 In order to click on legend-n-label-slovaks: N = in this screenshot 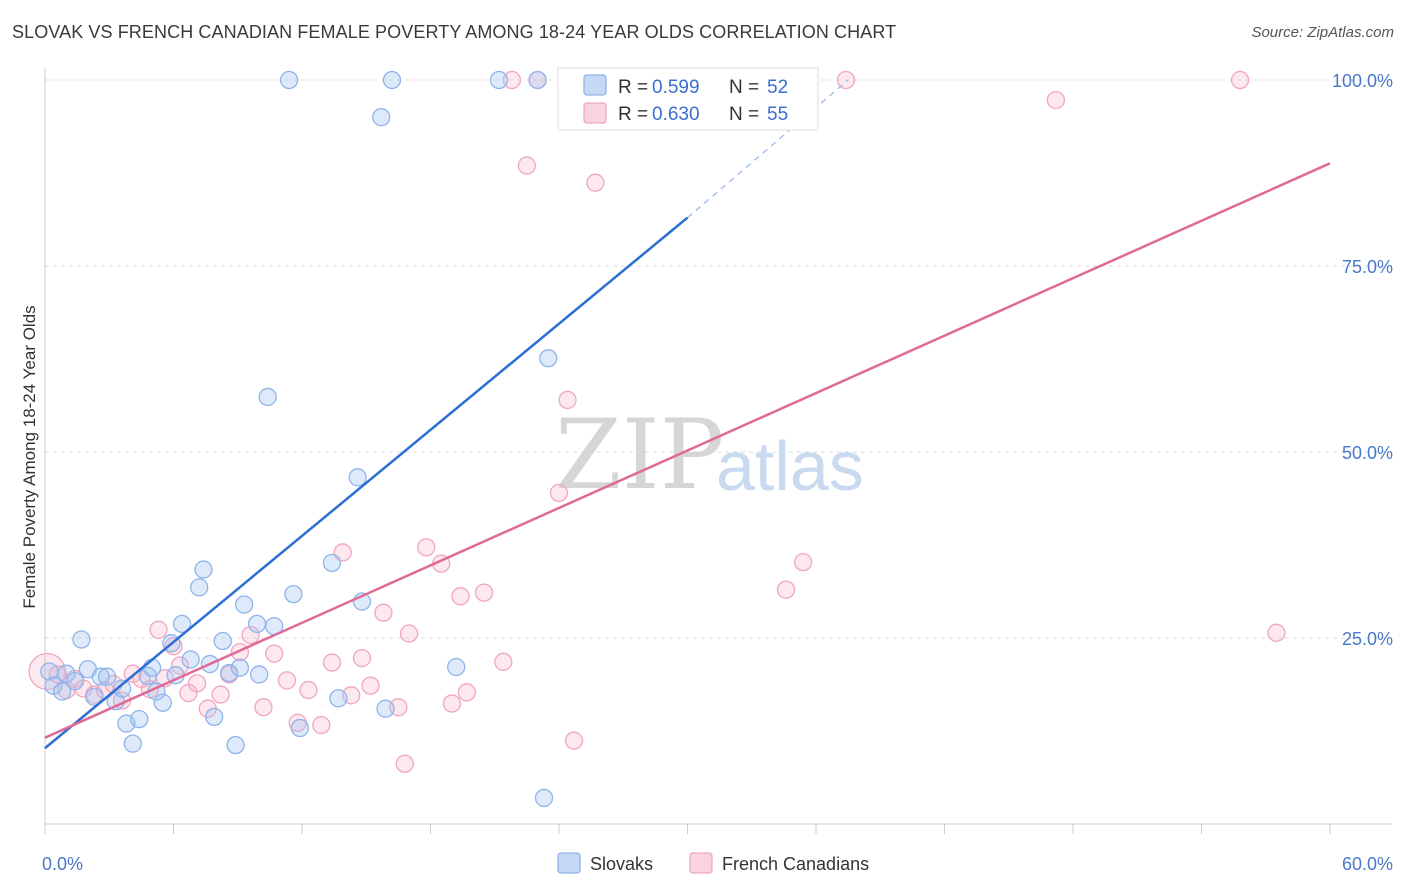, I will do `click(744, 87)`.